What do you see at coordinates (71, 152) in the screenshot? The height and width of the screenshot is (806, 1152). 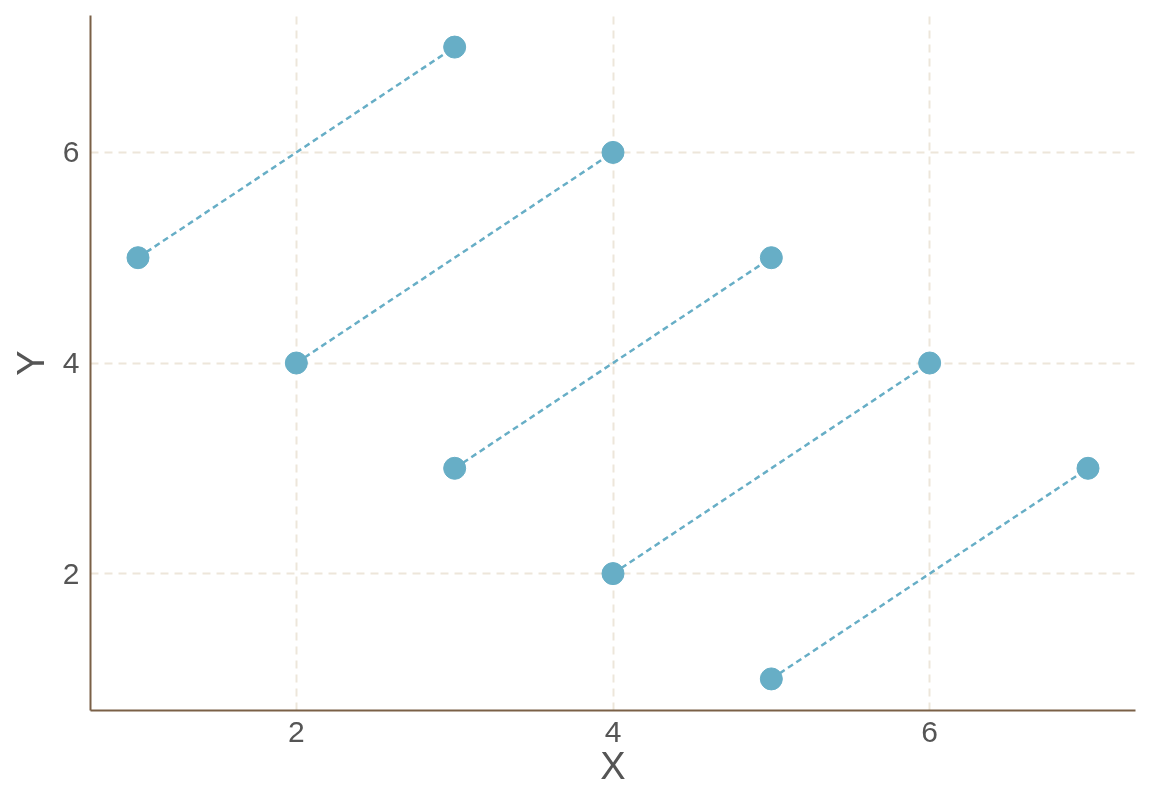 I see `y-tick-label: 6` at bounding box center [71, 152].